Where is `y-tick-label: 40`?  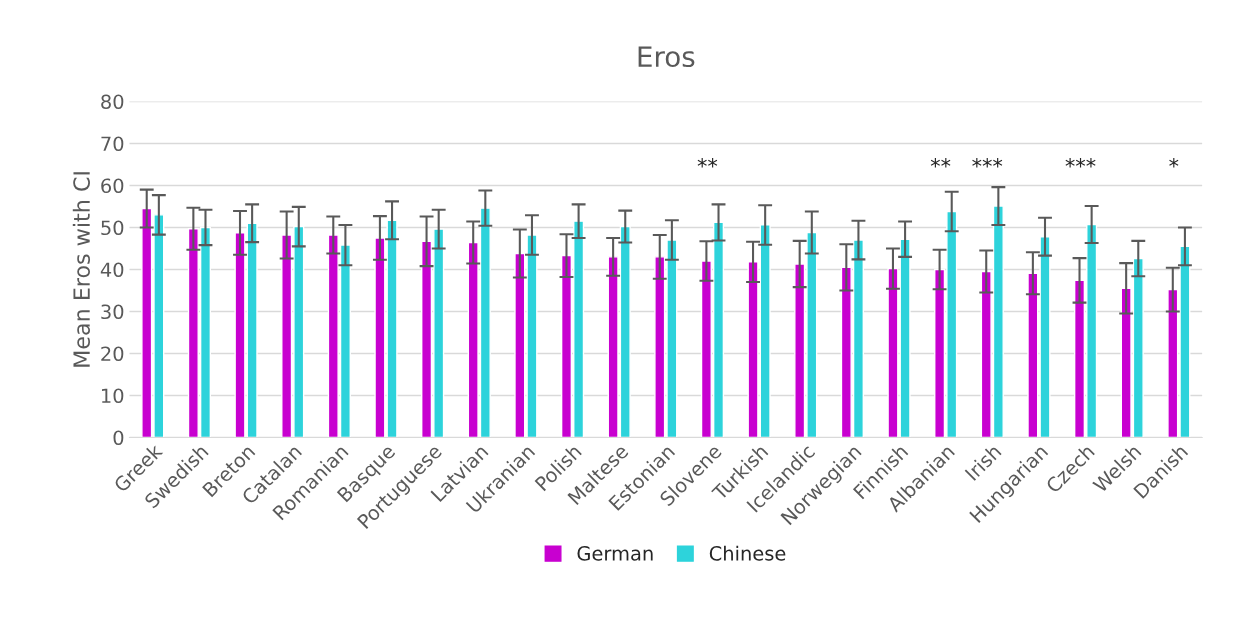
y-tick-label: 40 is located at coordinates (112, 270).